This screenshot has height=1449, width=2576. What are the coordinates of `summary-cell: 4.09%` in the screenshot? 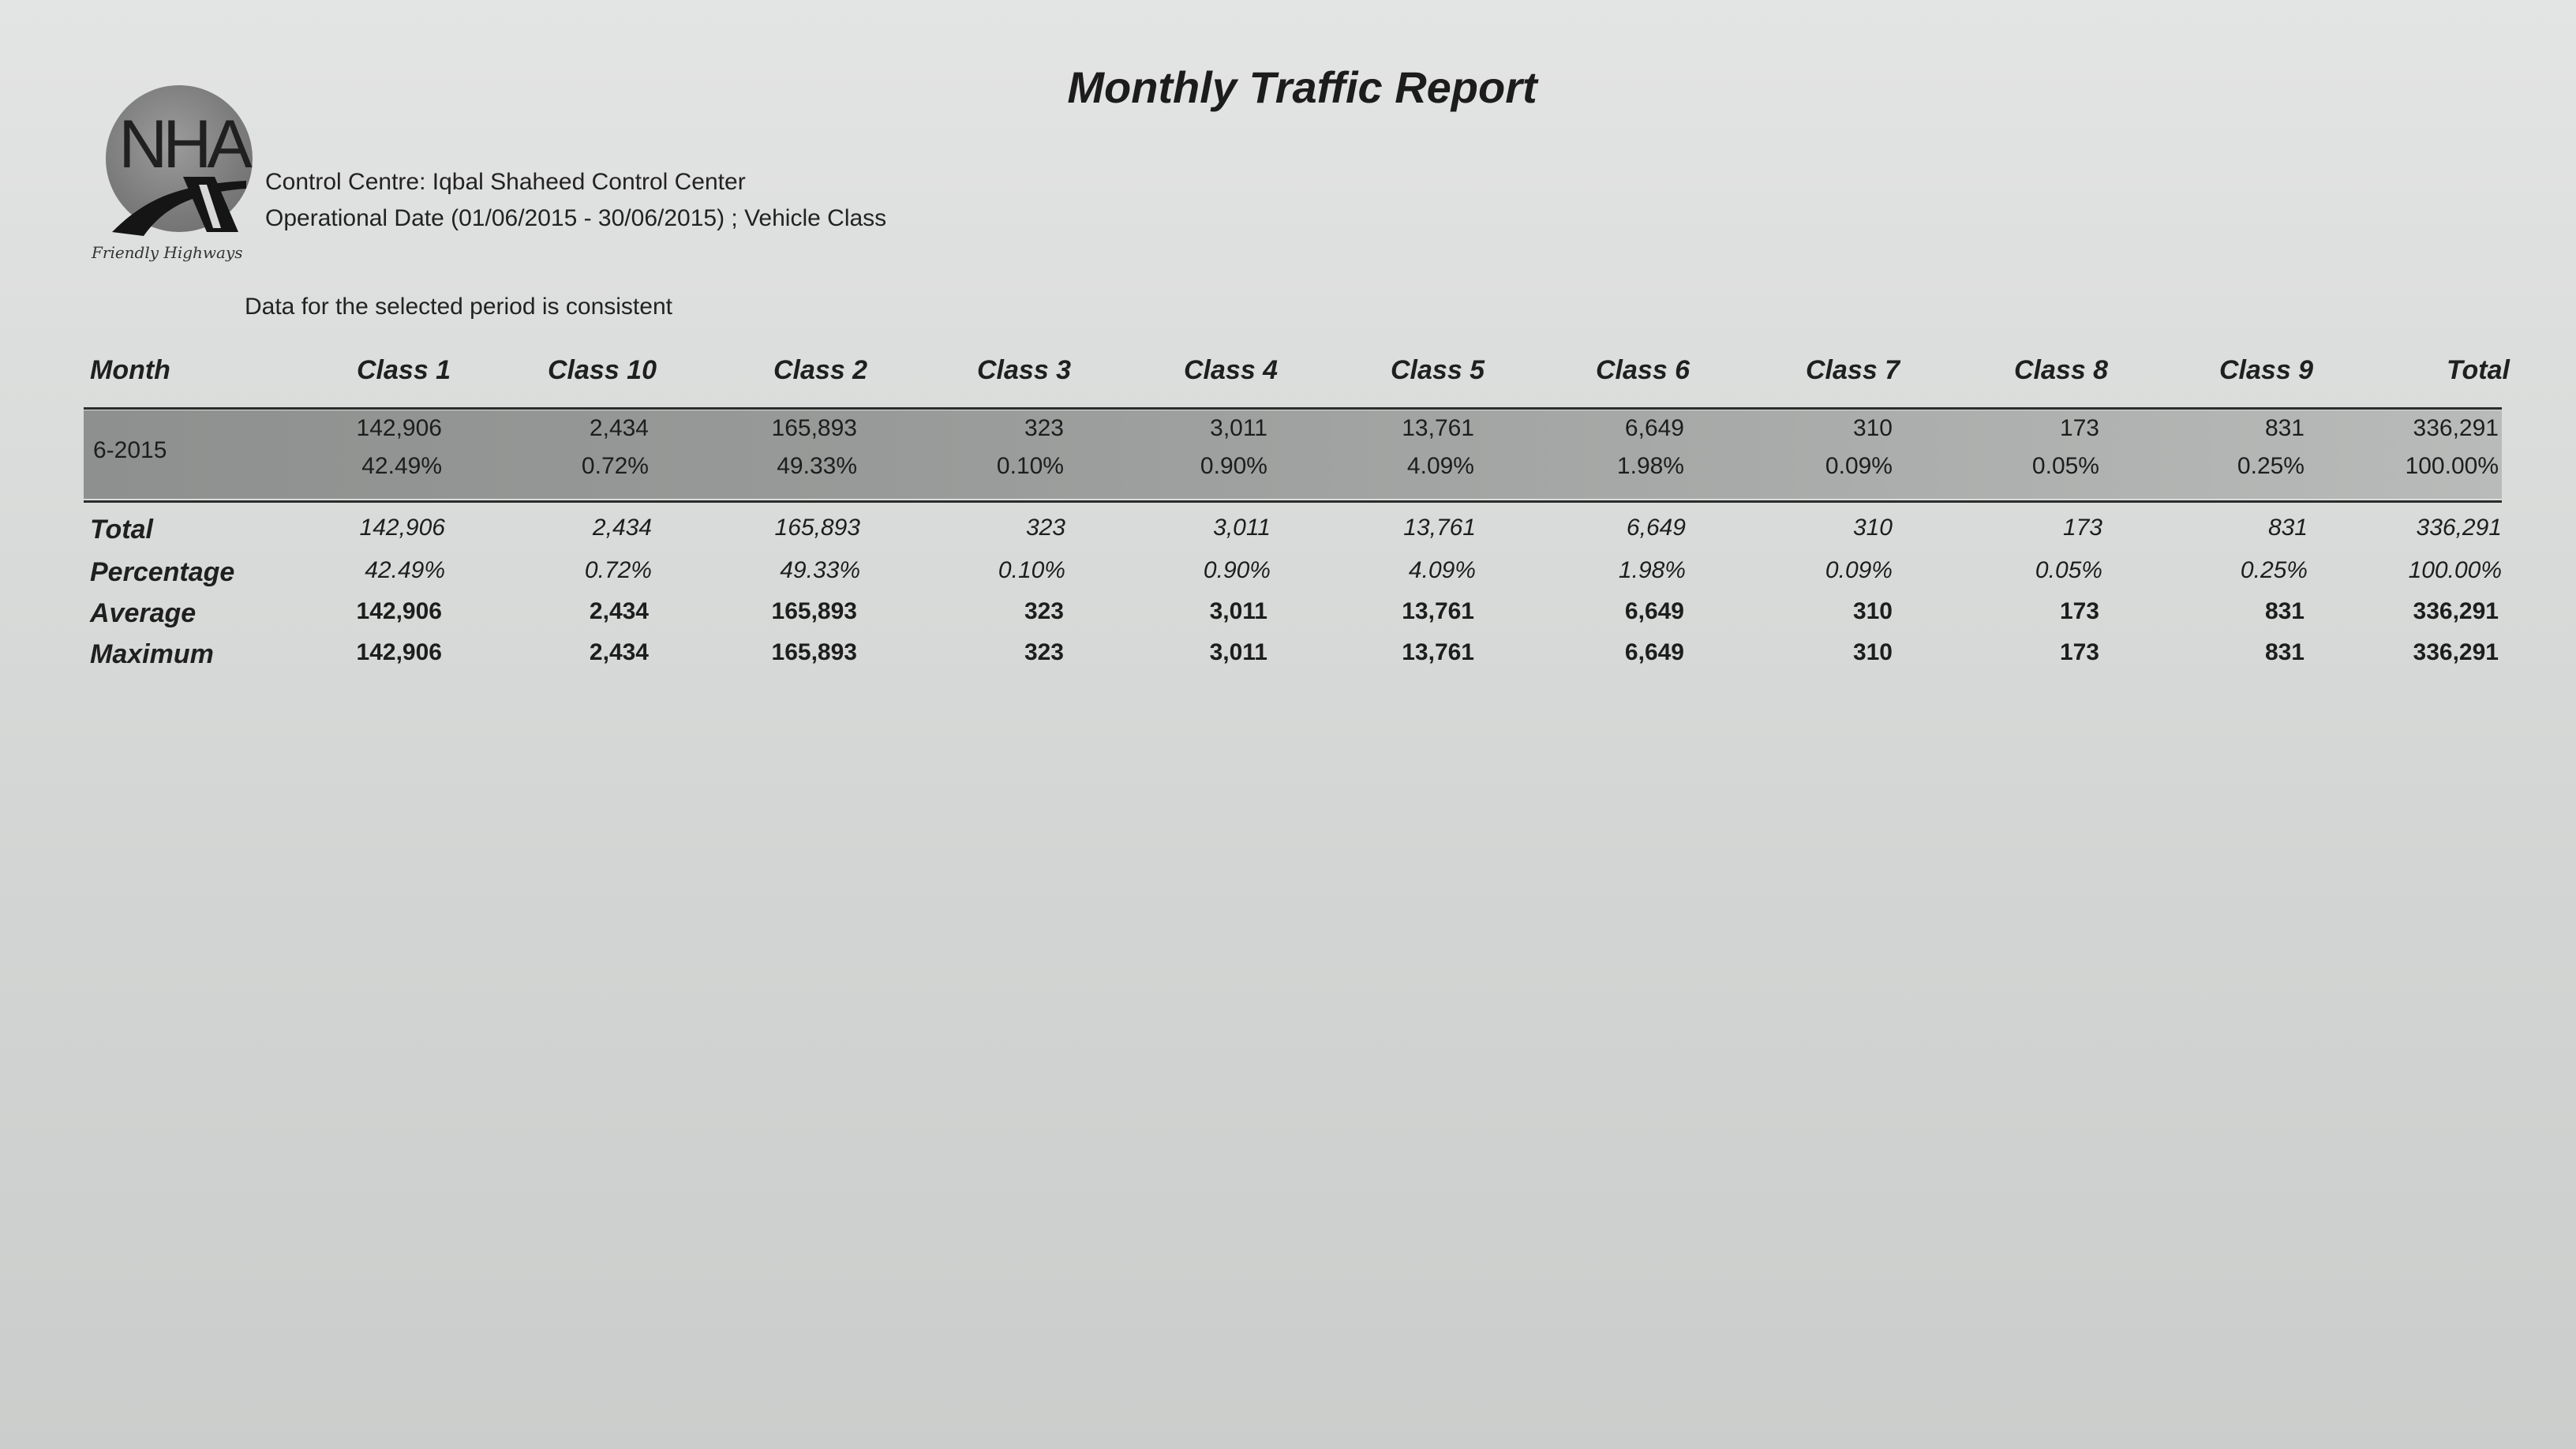 It's located at (1442, 570).